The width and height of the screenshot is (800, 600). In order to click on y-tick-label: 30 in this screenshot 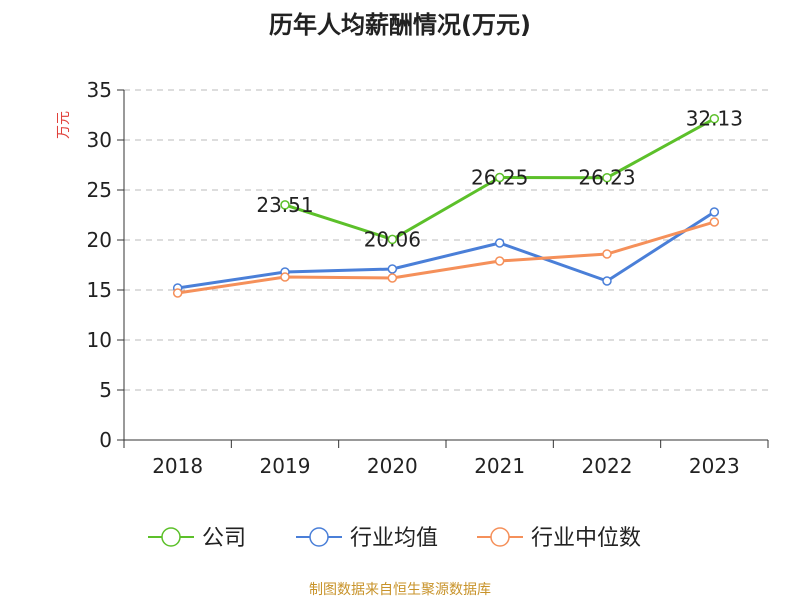, I will do `click(99, 140)`.